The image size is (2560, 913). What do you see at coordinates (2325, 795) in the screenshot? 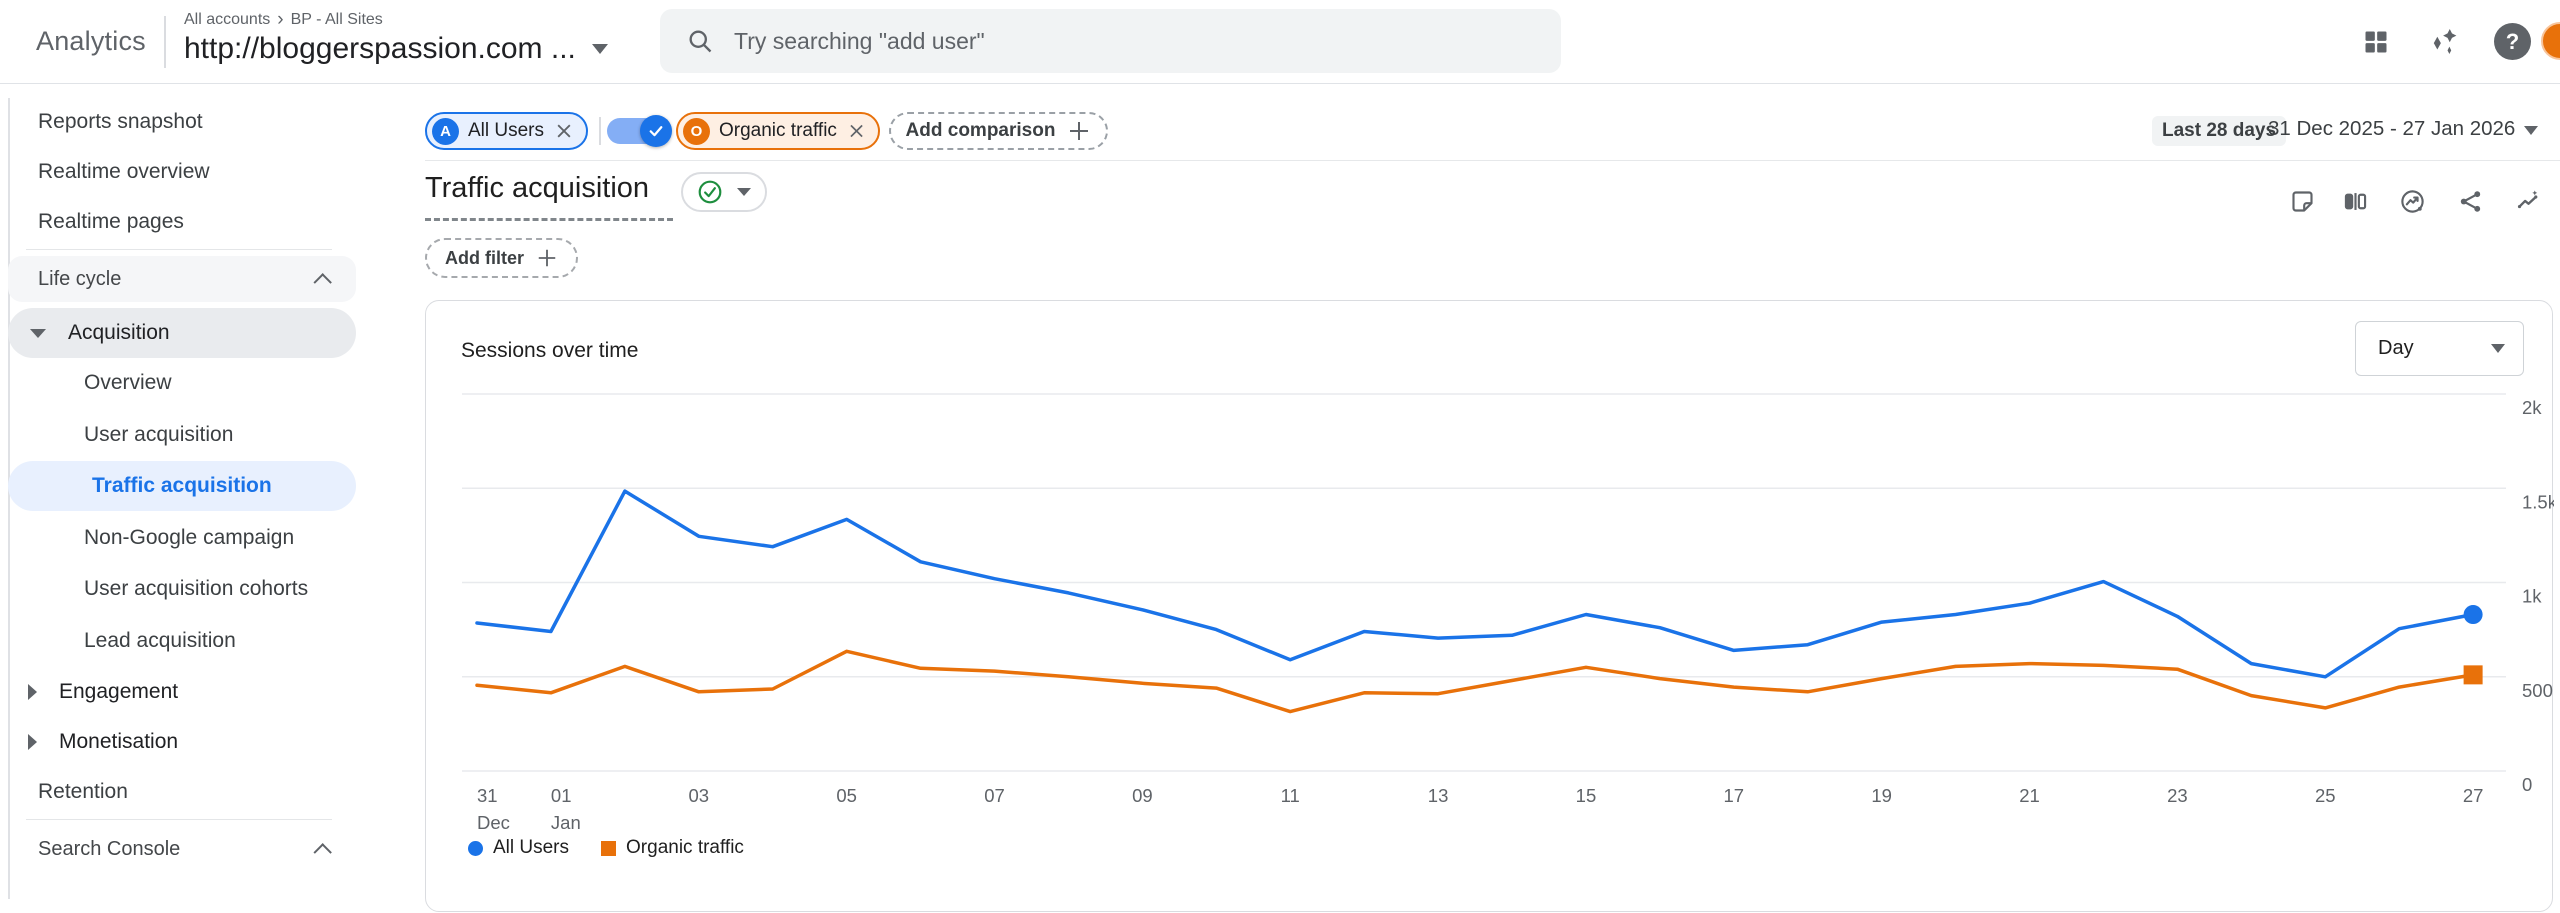
I see `x-axis-tick-label: 25` at bounding box center [2325, 795].